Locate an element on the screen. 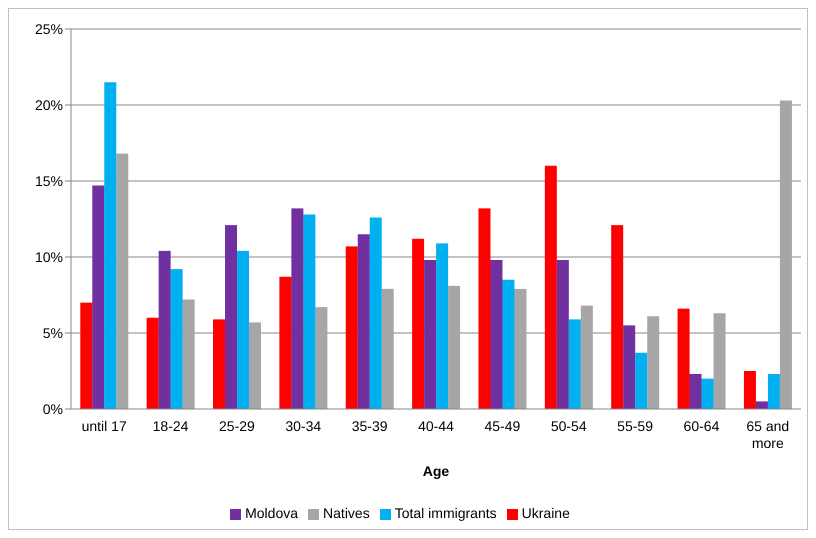  y-tick-label: 15% is located at coordinates (48, 180).